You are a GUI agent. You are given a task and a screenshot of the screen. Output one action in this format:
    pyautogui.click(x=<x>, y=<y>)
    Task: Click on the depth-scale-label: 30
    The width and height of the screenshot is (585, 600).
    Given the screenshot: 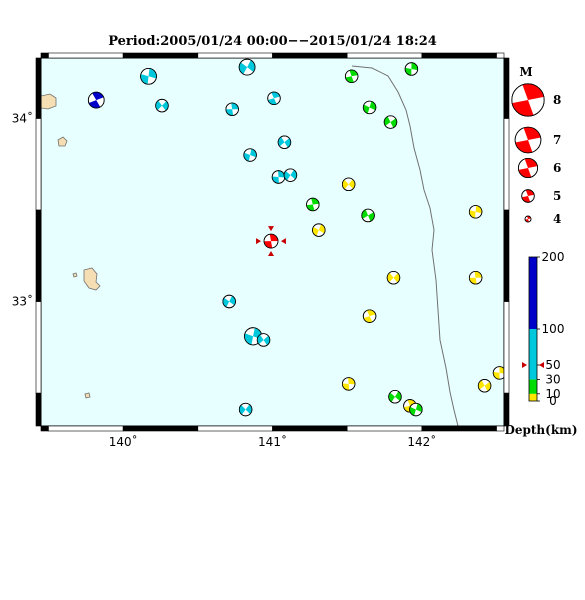 What is the action you would take?
    pyautogui.click(x=552, y=379)
    